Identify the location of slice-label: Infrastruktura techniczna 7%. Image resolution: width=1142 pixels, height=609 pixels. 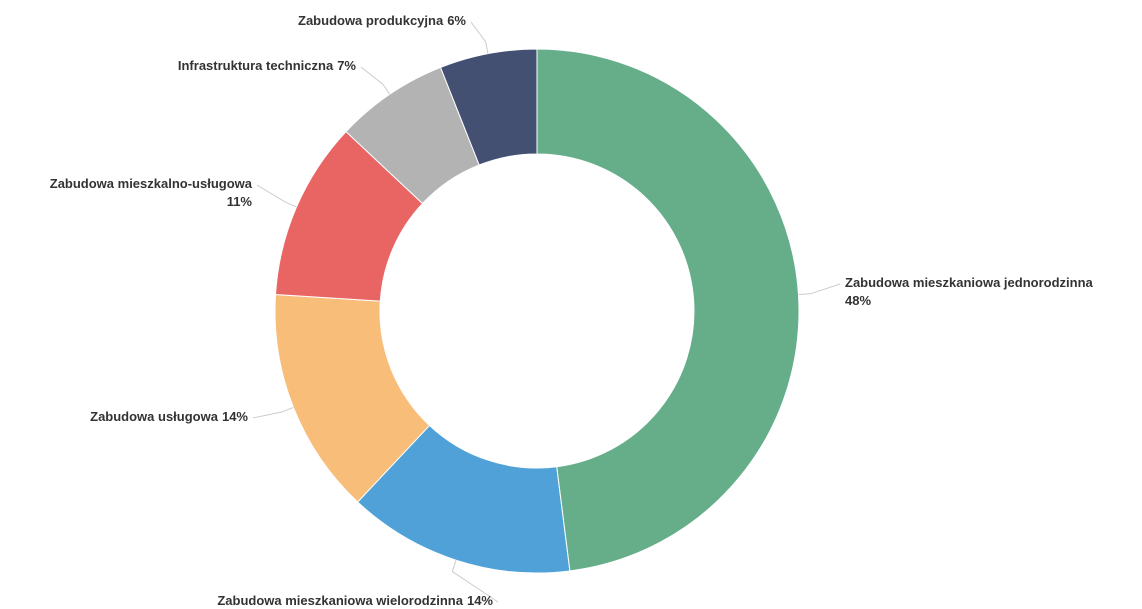
(267, 65).